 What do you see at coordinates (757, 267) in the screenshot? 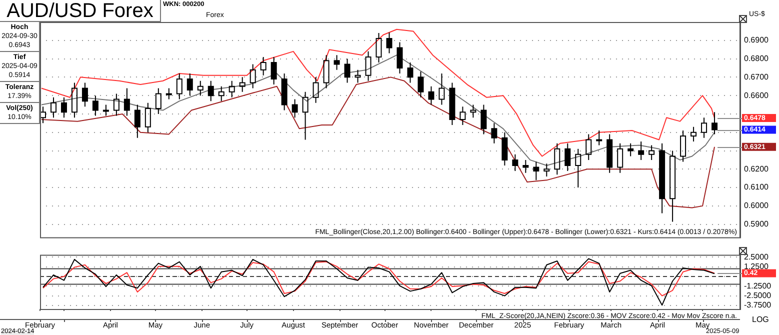
I see `y-tick-label: 1.2500` at bounding box center [757, 267].